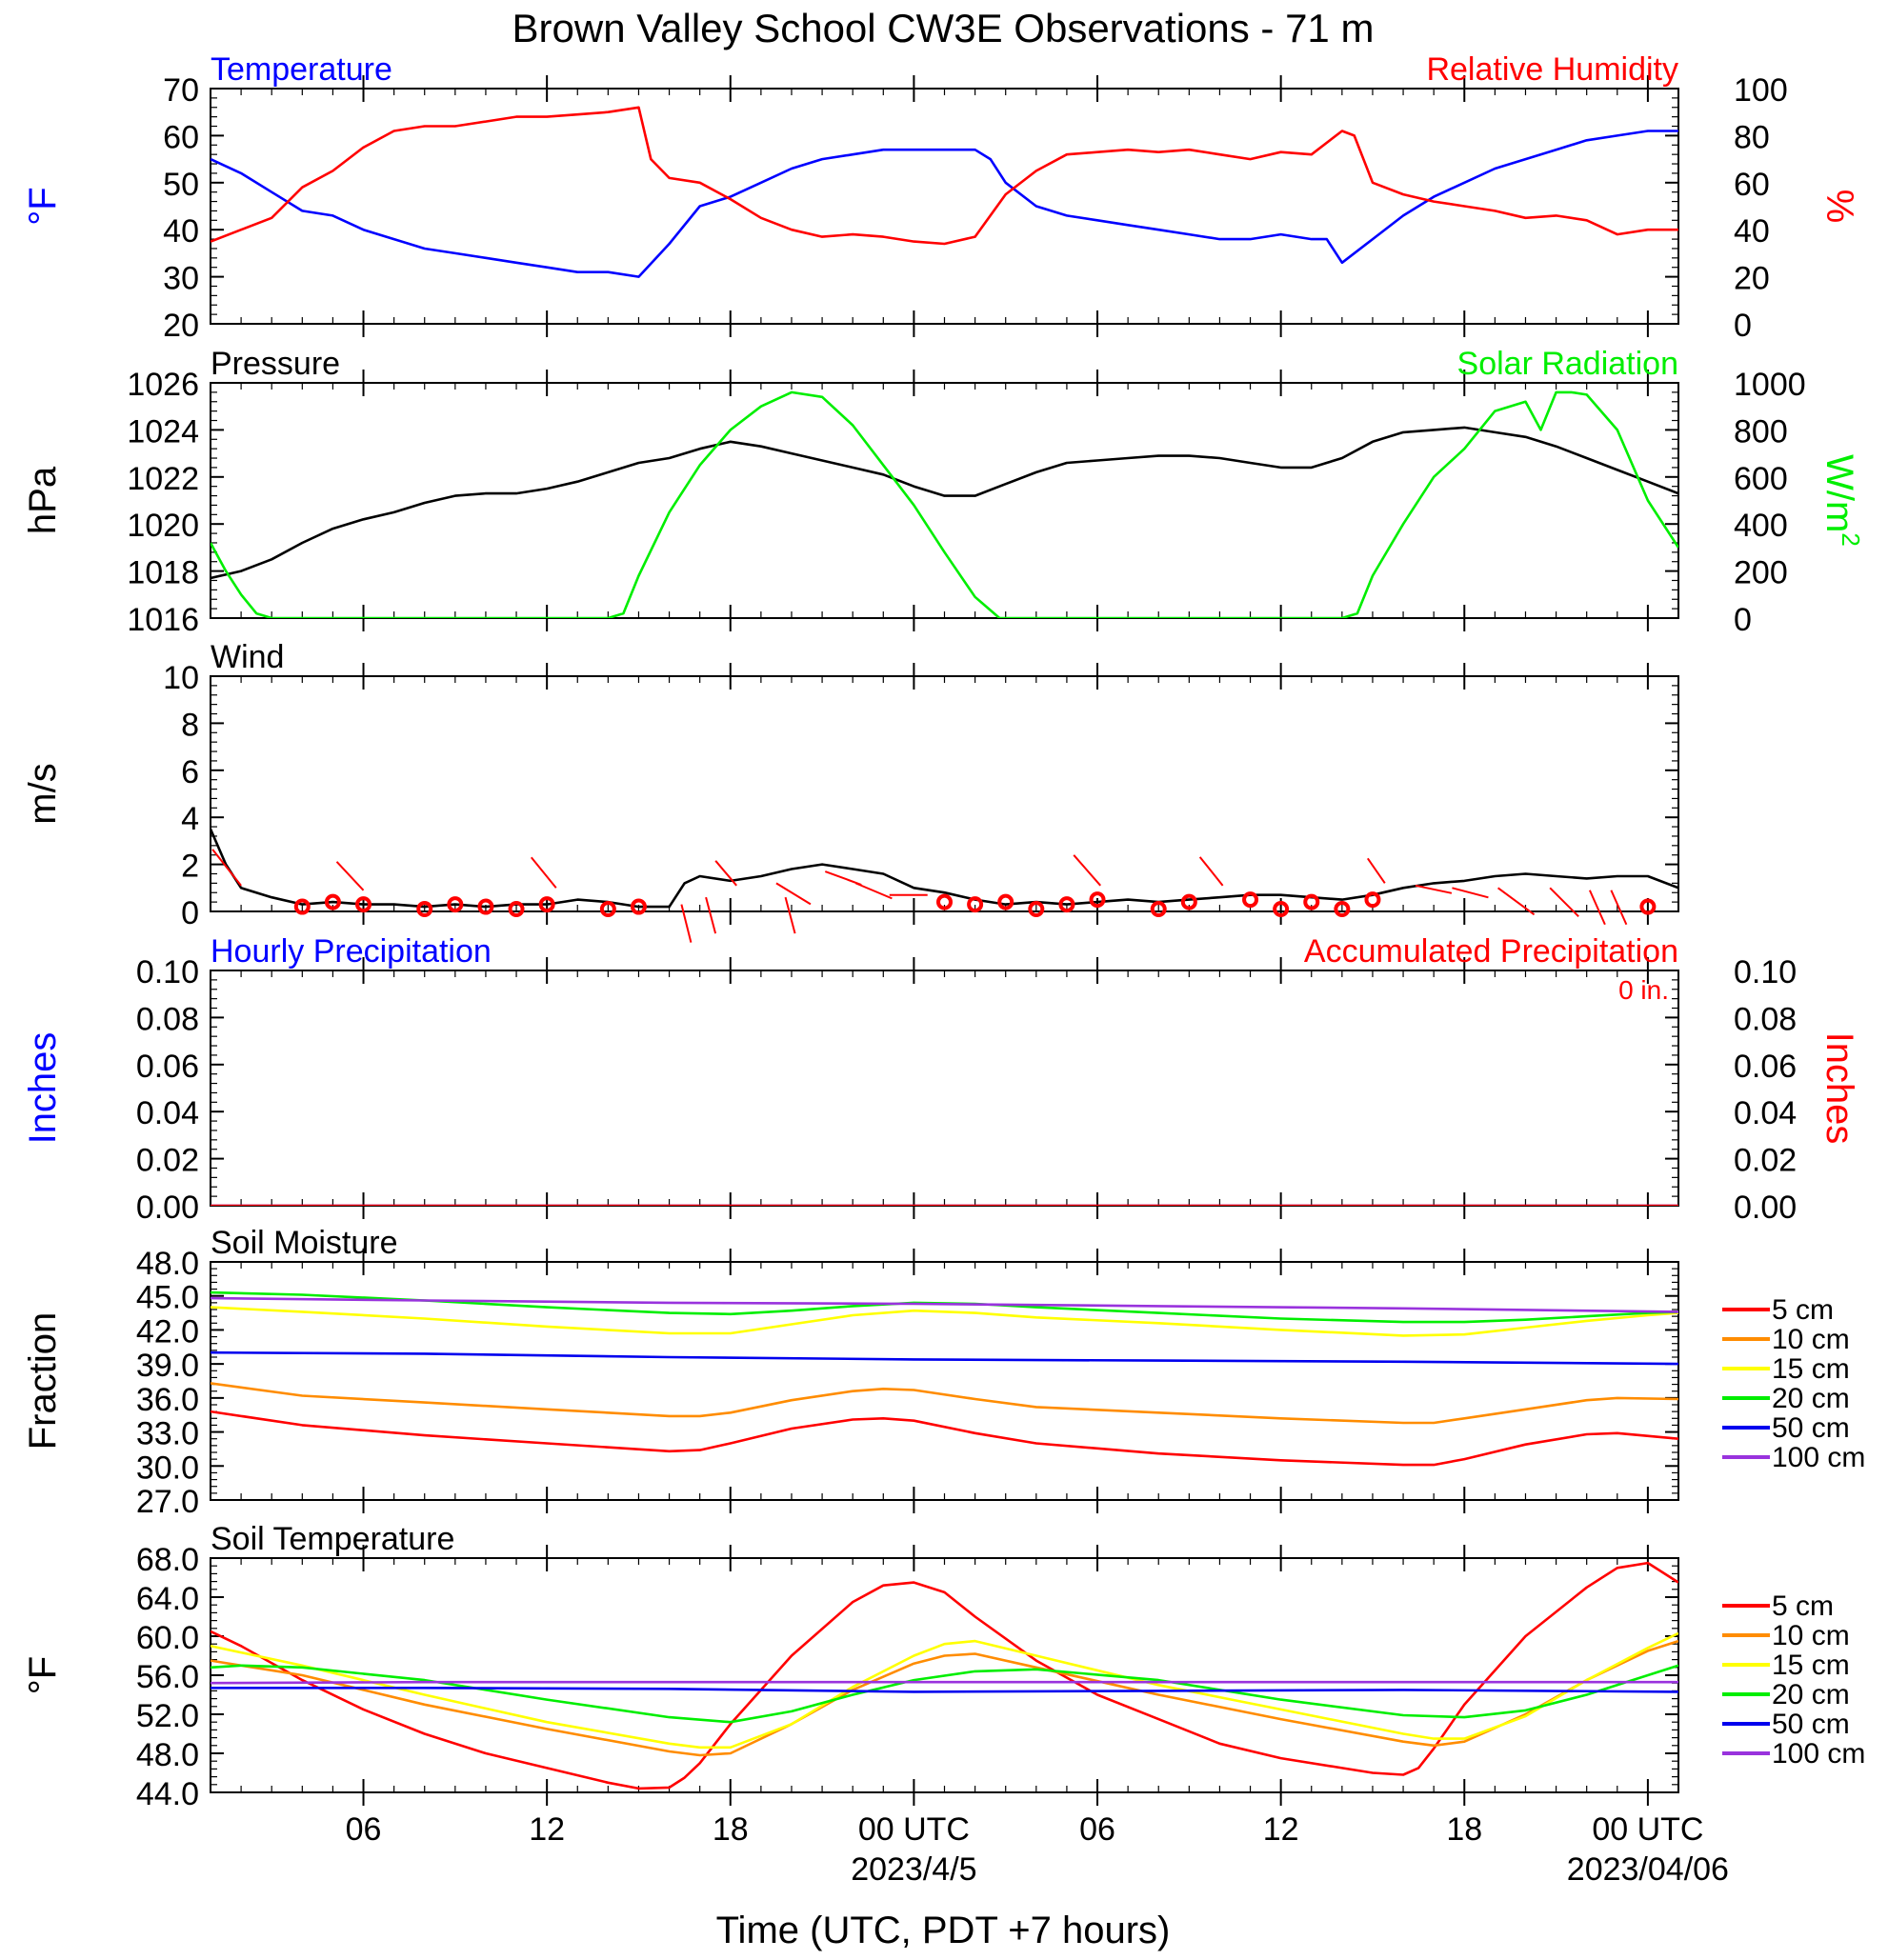 This screenshot has width=1888, height=1960. What do you see at coordinates (1761, 431) in the screenshot?
I see `y-tick-label-right: 800` at bounding box center [1761, 431].